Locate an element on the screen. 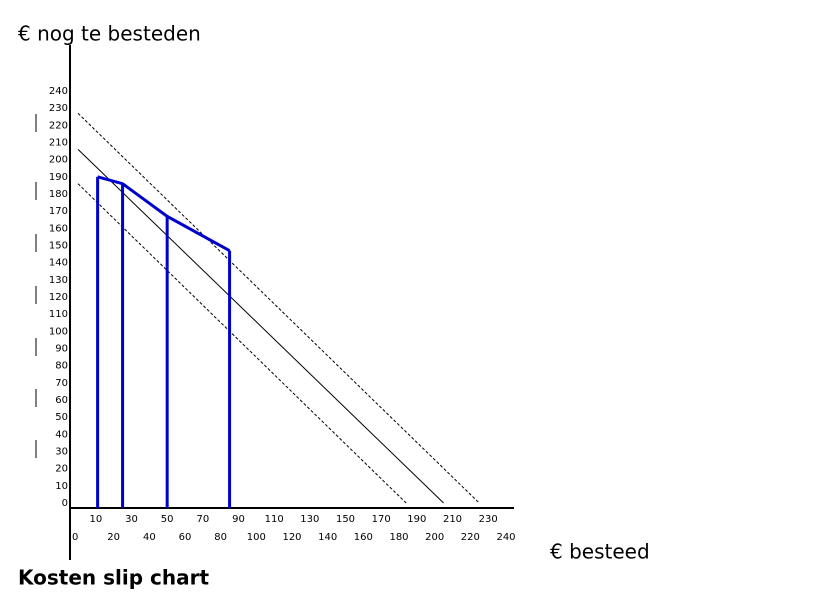 The width and height of the screenshot is (840, 603). y-tick-label: 10 is located at coordinates (61, 486).